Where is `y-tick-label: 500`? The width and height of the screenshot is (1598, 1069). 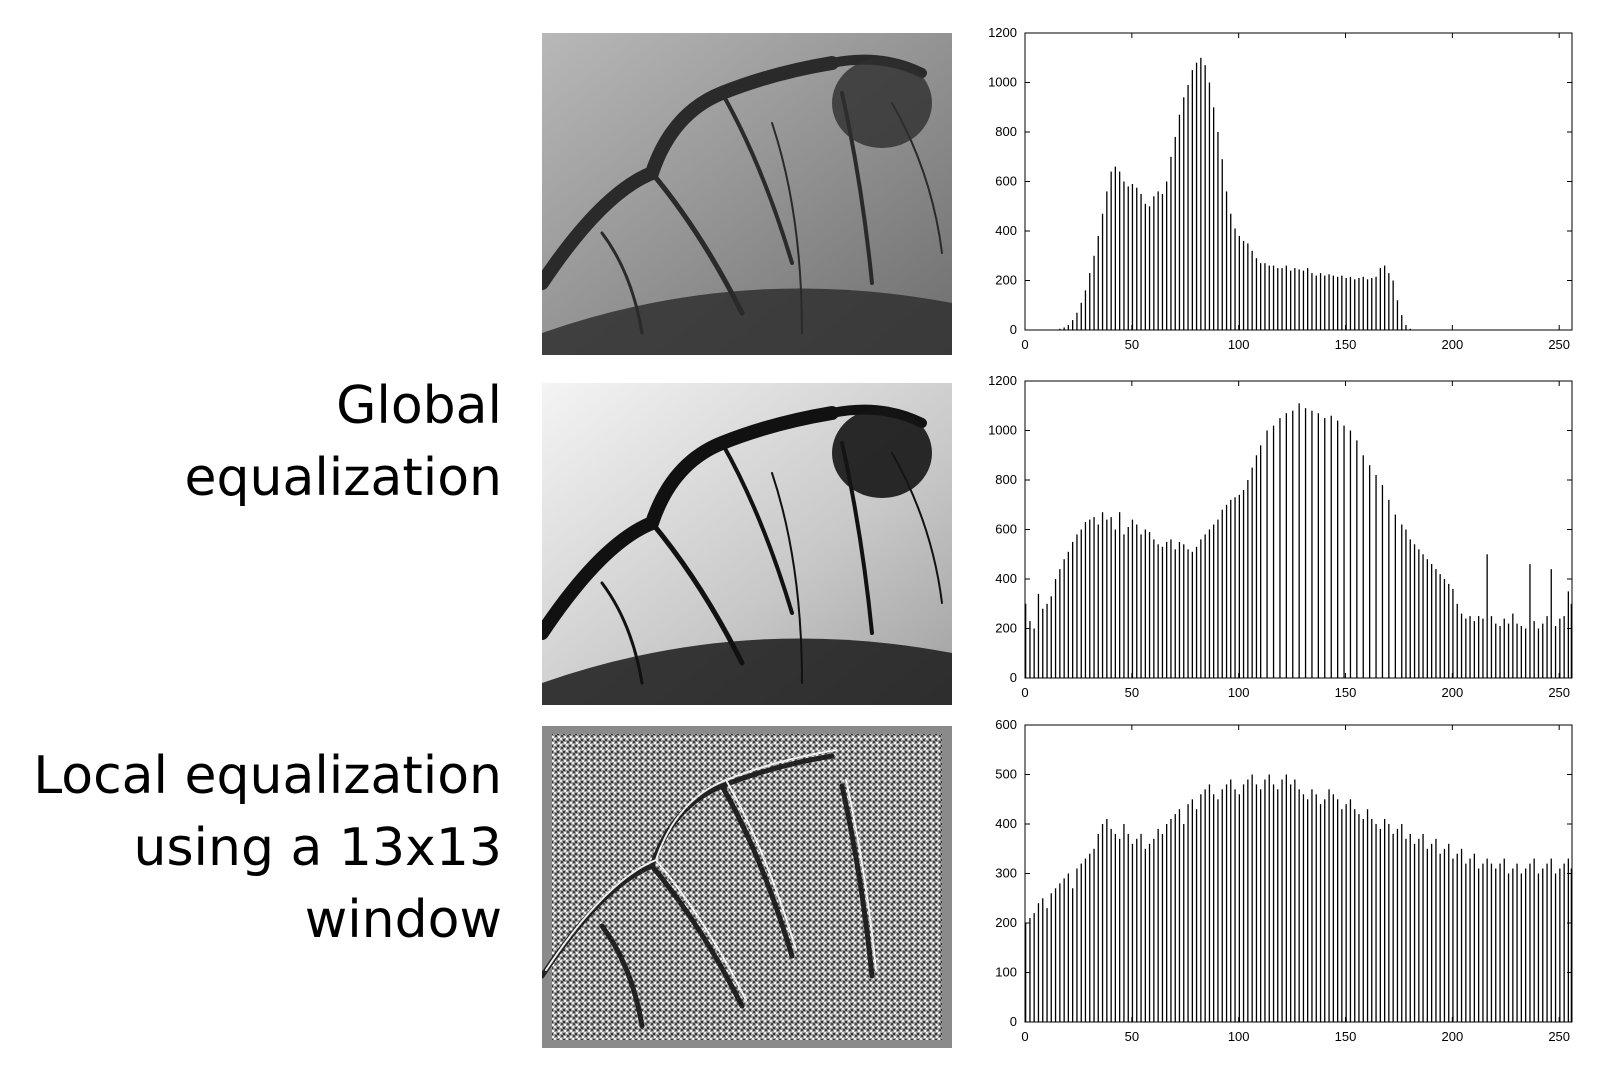 y-tick-label: 500 is located at coordinates (1006, 774).